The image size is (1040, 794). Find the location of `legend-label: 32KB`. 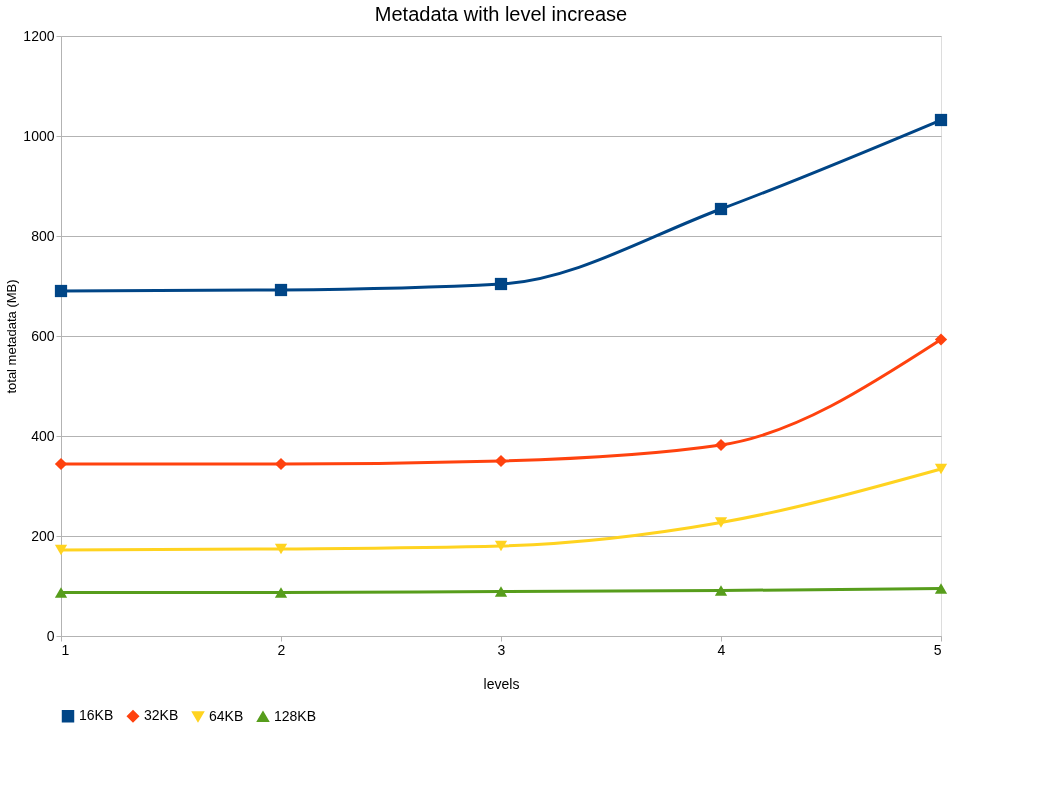

legend-label: 32KB is located at coordinates (161, 715).